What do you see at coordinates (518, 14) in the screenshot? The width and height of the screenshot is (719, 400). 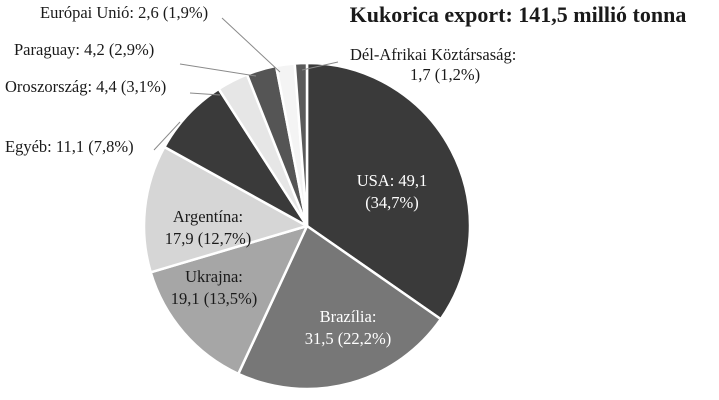 I see `chart-title: Kukorica export: 141,5 millió tonna` at bounding box center [518, 14].